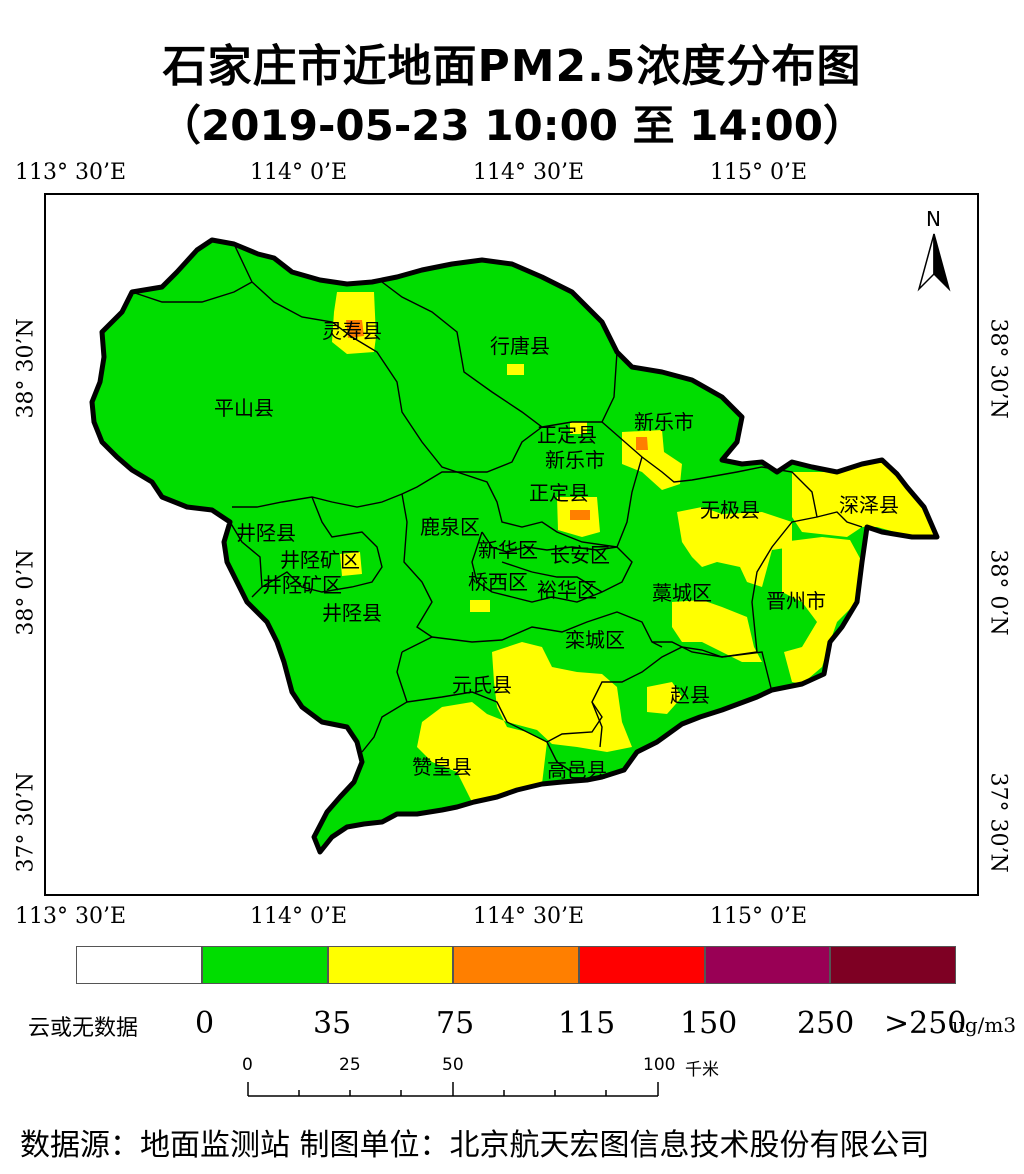  I want to click on district-label: 平山县, so click(244, 408).